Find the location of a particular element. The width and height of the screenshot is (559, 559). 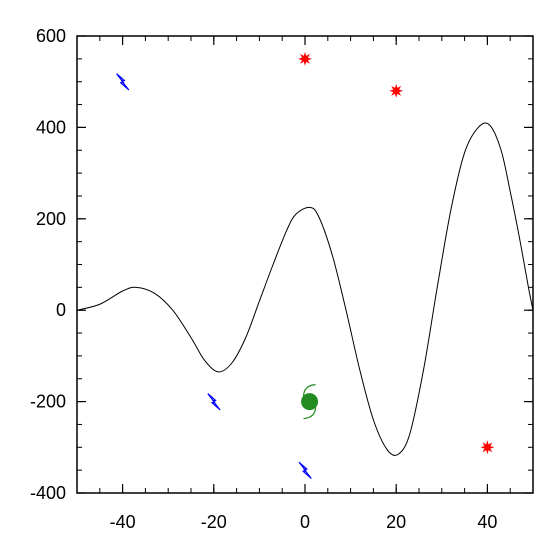

x-tick-label: 20 is located at coordinates (396, 522).